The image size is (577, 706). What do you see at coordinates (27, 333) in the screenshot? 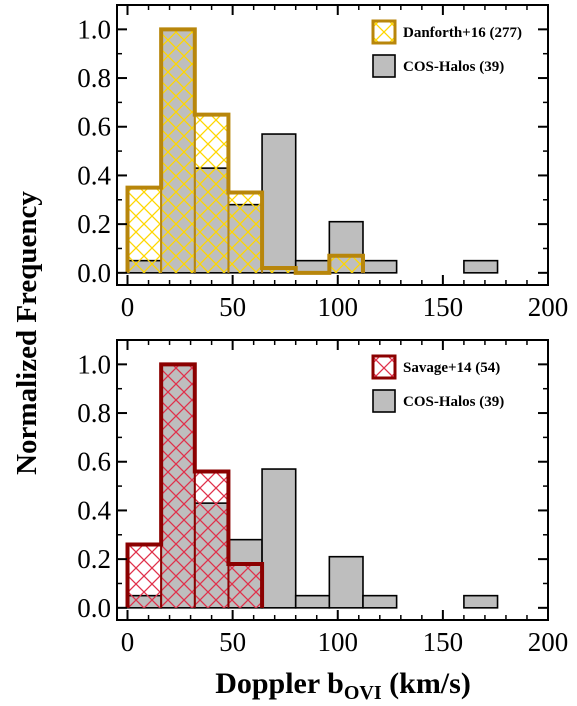
I see `y-axis-title: Normalized Frequency` at bounding box center [27, 333].